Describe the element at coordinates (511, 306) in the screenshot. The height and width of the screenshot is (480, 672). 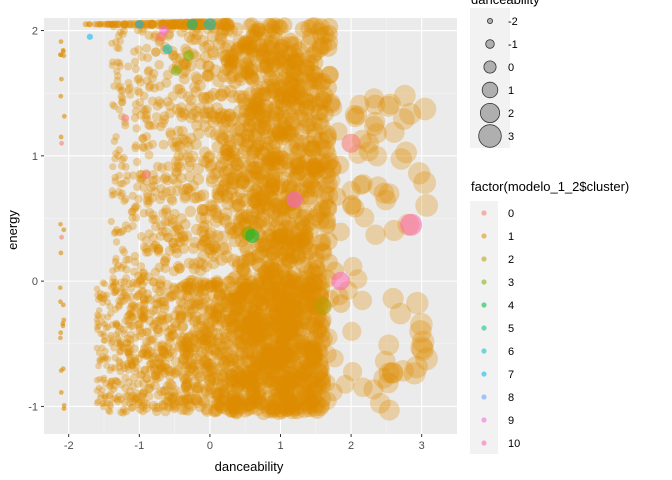
I see `color-legend-label: 4` at that location.